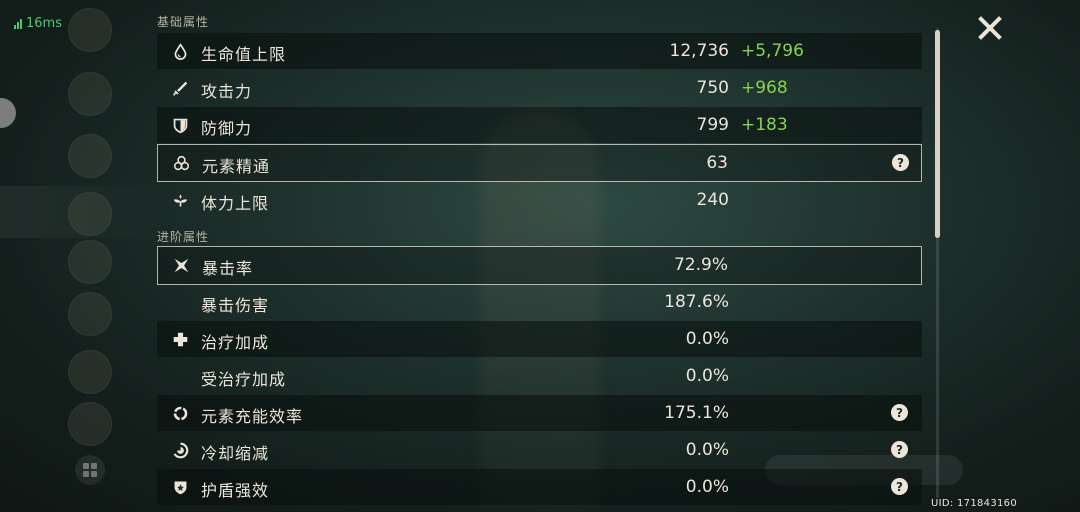 This screenshot has height=512, width=1080. I want to click on stat-value: 72.9%, so click(700, 265).